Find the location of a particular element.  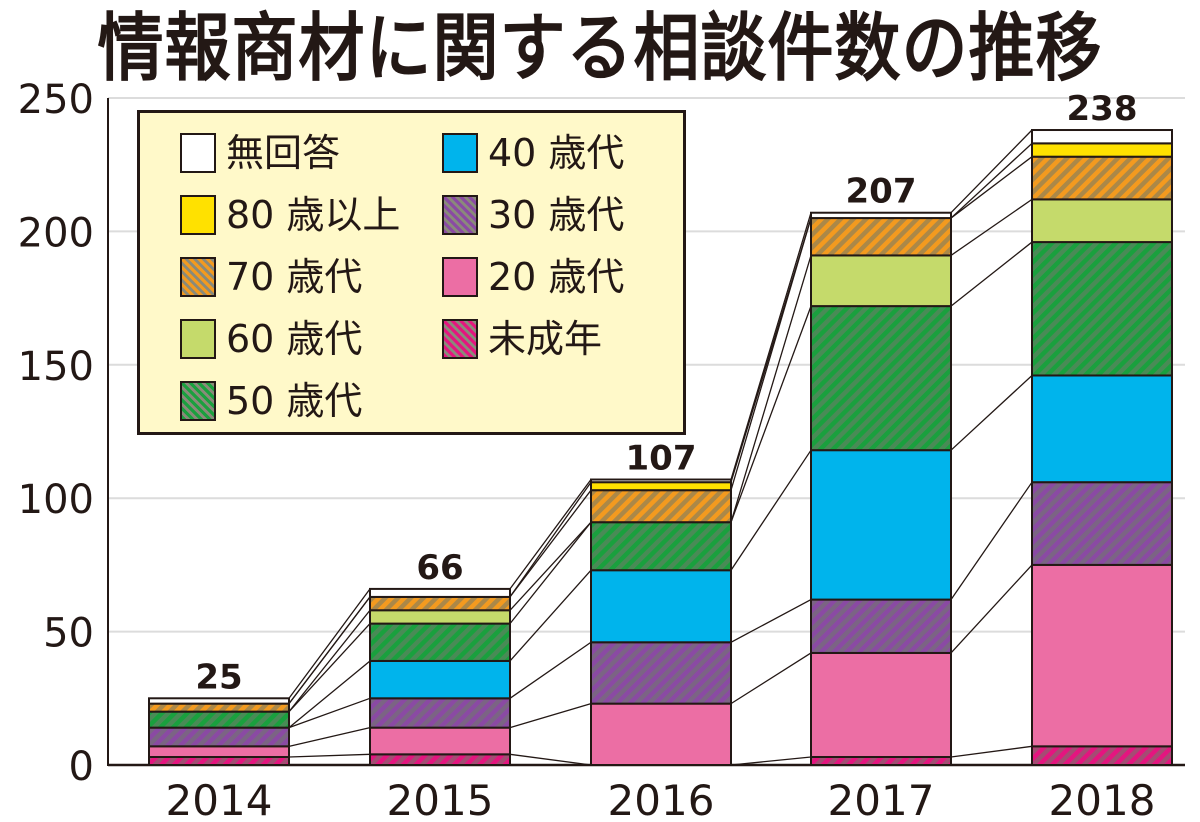

chart-title: 情報商材に関する相談件数の推移 is located at coordinates (600, 48).